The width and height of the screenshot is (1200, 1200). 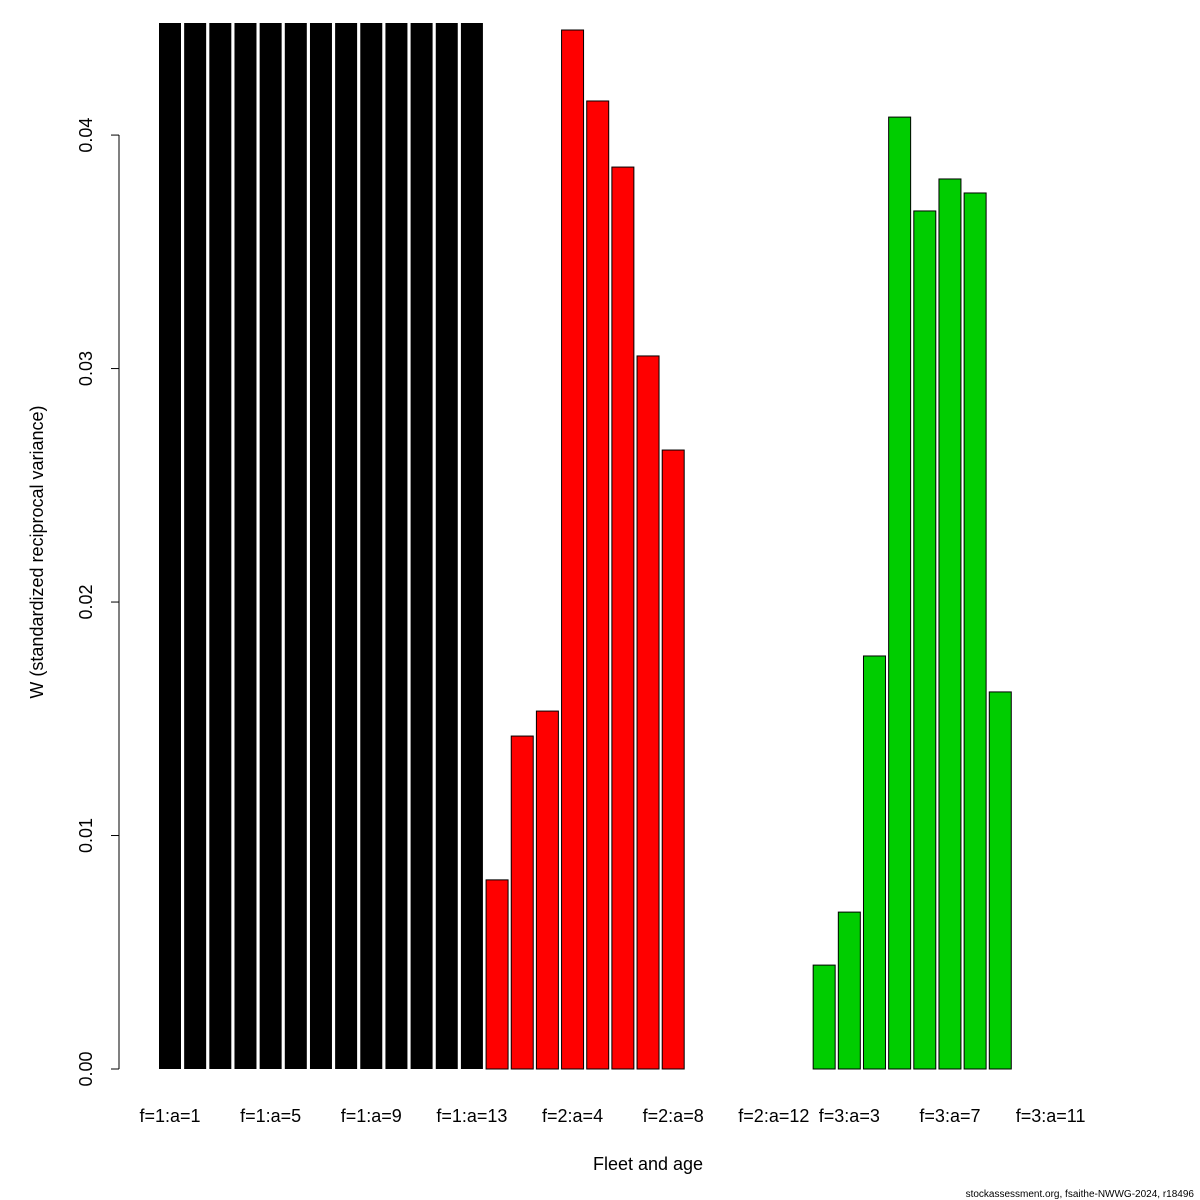 I want to click on x-tick-label: f=1:a=13, so click(x=471, y=1116).